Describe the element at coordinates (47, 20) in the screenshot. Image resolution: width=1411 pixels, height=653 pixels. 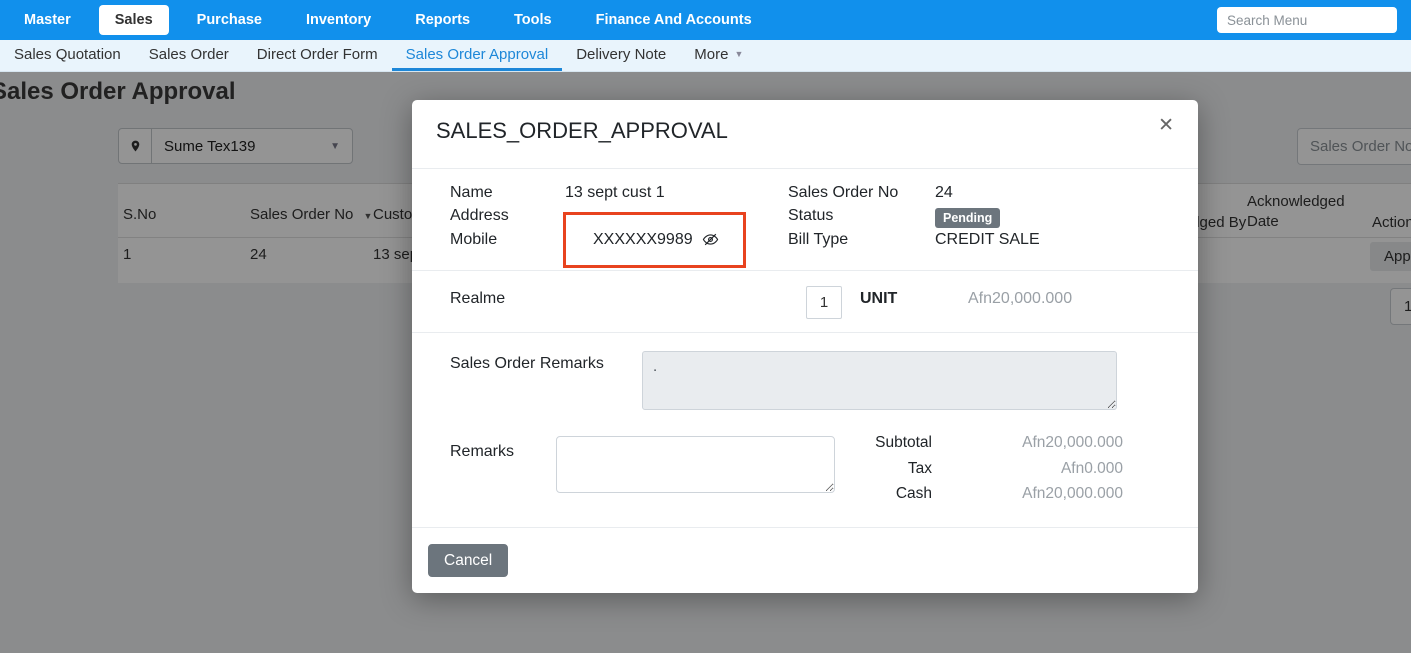
I see `nav-item-master: Master` at that location.